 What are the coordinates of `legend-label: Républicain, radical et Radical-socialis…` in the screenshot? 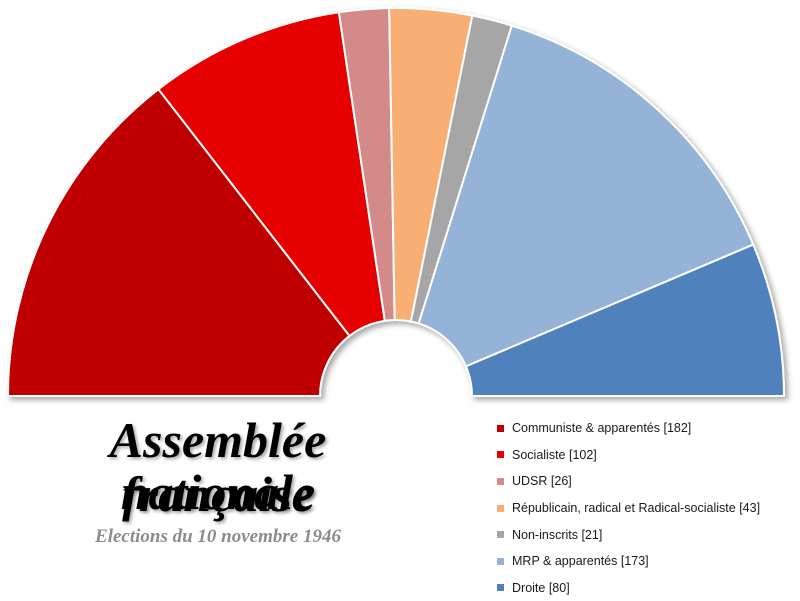 It's located at (636, 508).